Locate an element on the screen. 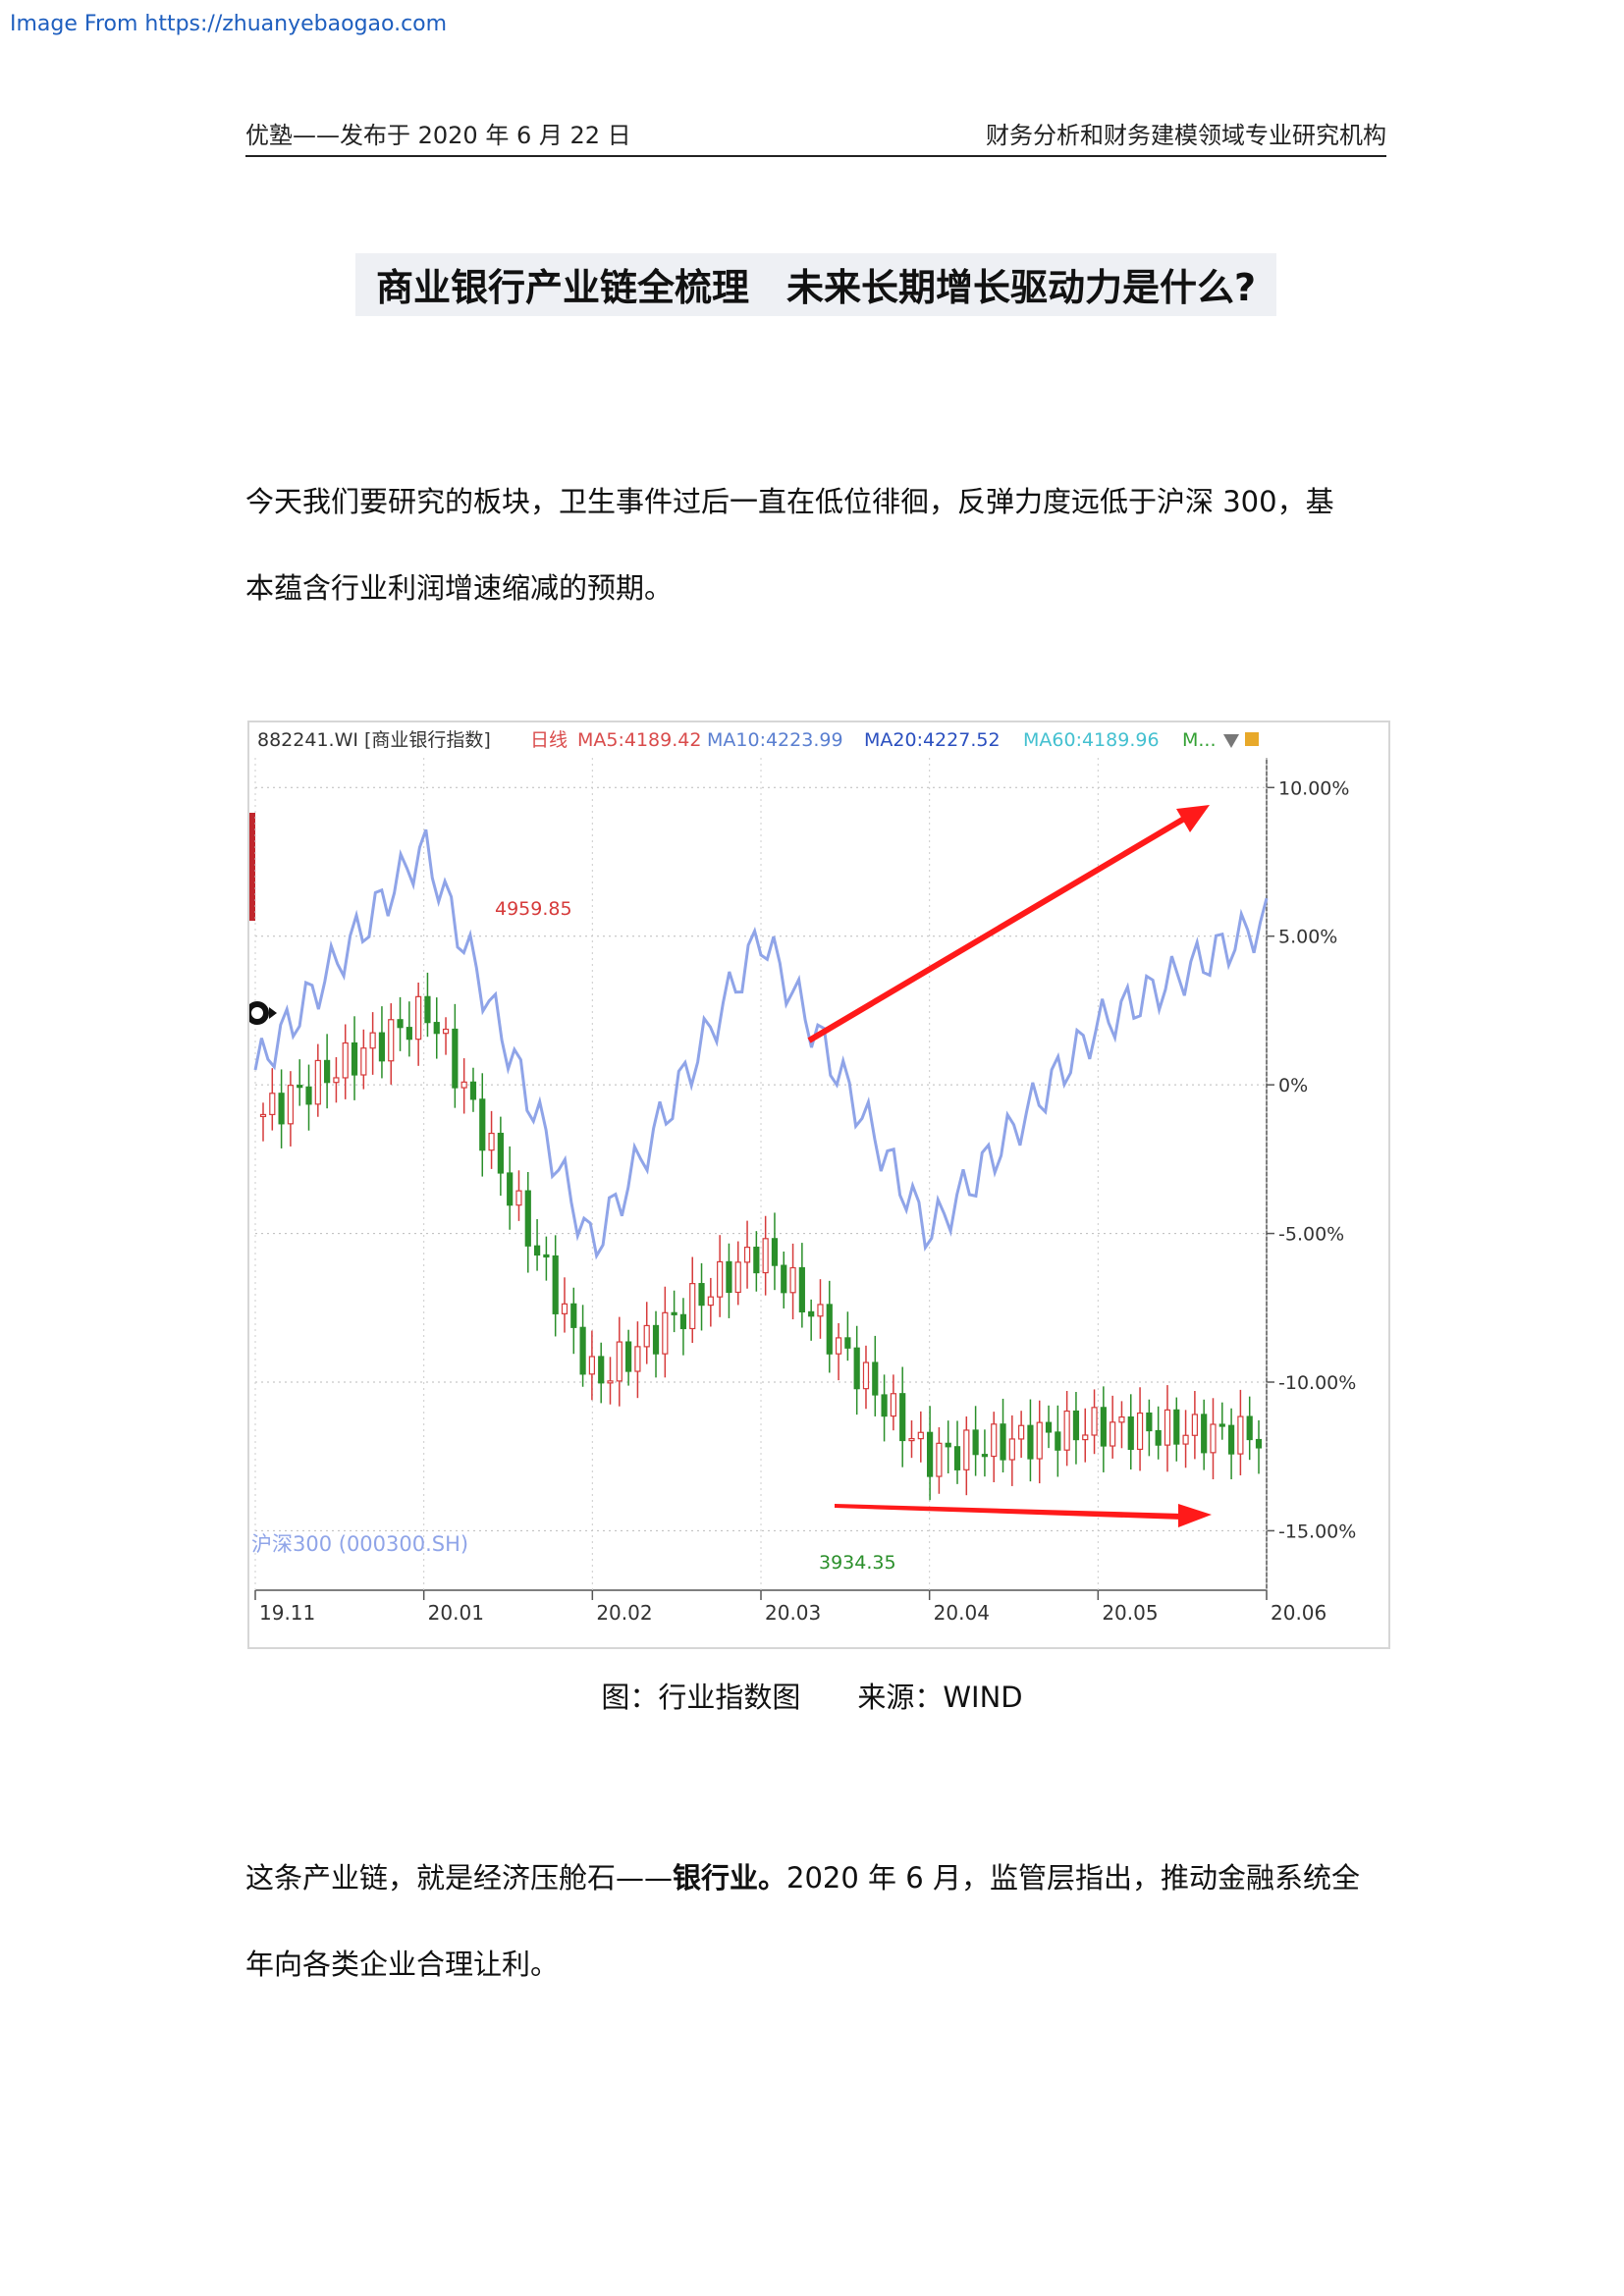 The image size is (1624, 2296). watermark-link: Image From https://zhuanyebaogao.com is located at coordinates (229, 24).